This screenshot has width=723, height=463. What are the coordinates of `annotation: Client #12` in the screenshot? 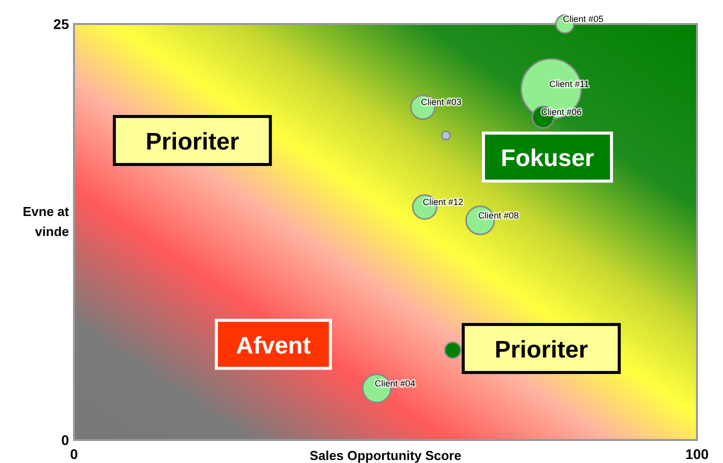 It's located at (443, 202).